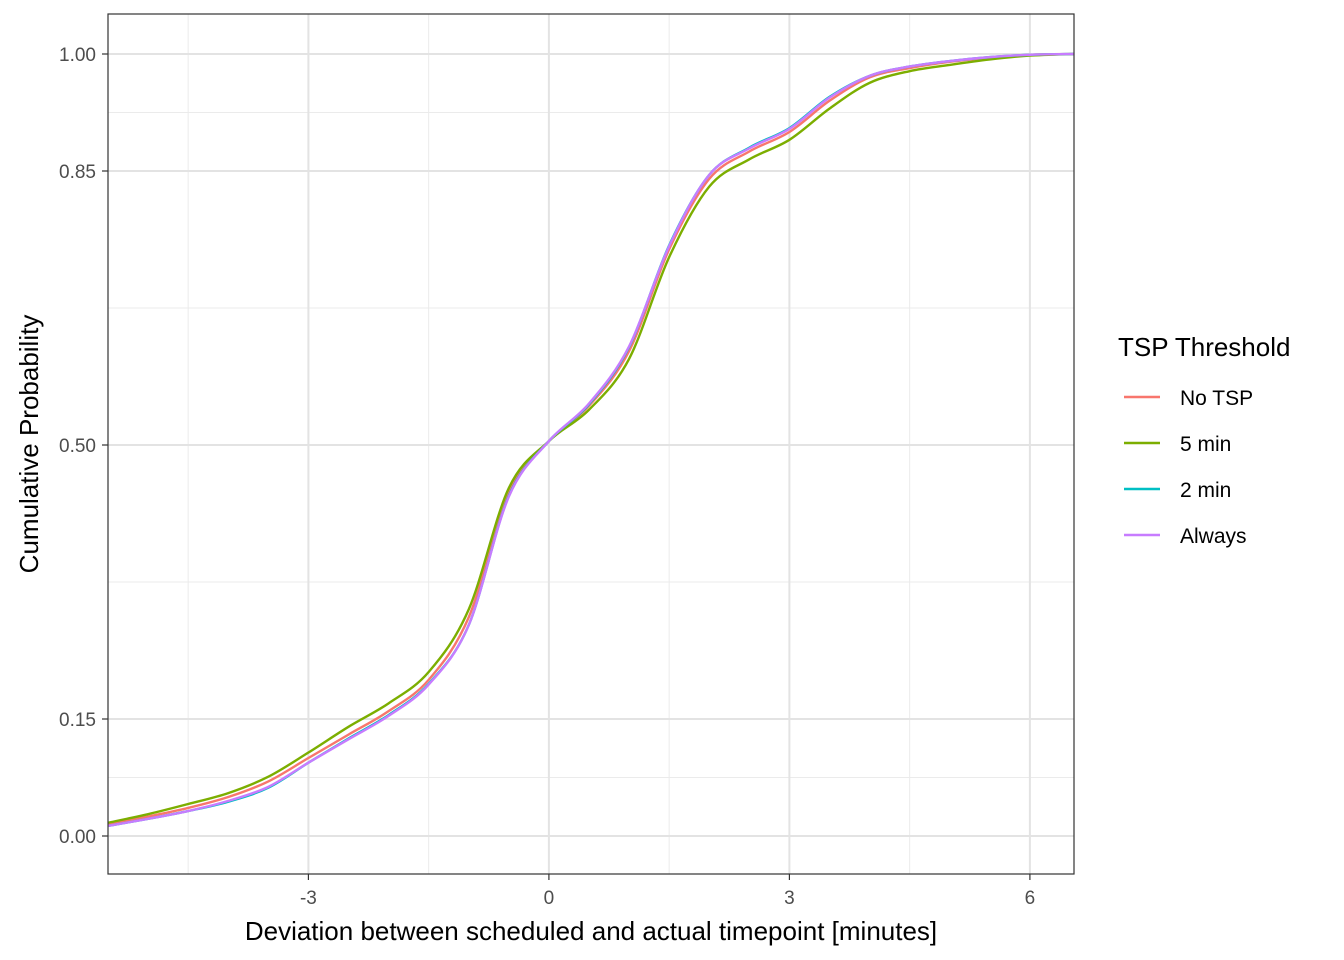  Describe the element at coordinates (1030, 898) in the screenshot. I see `x-tick-label: 6` at that location.